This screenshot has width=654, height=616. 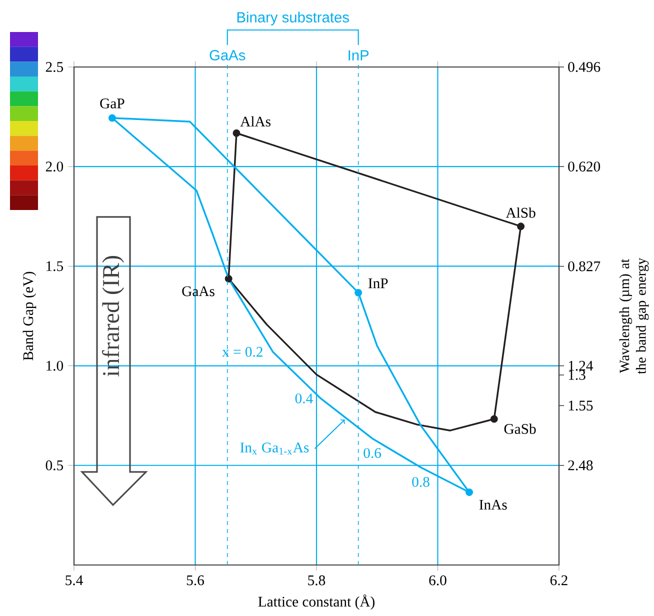 What do you see at coordinates (521, 212) in the screenshot?
I see `annotation: AlSb` at bounding box center [521, 212].